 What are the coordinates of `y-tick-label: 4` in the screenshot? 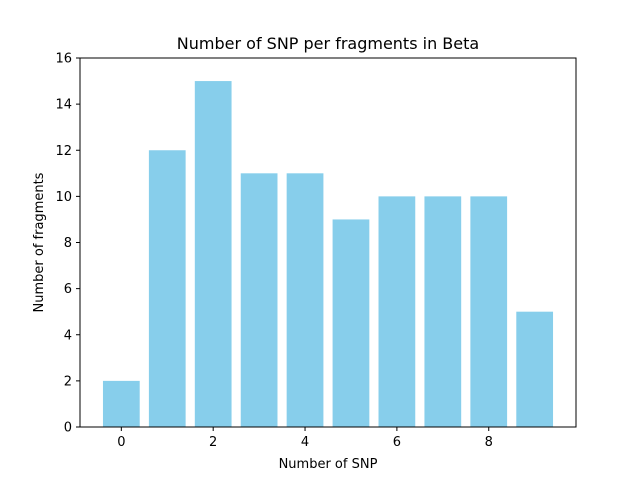 It's located at (68, 335).